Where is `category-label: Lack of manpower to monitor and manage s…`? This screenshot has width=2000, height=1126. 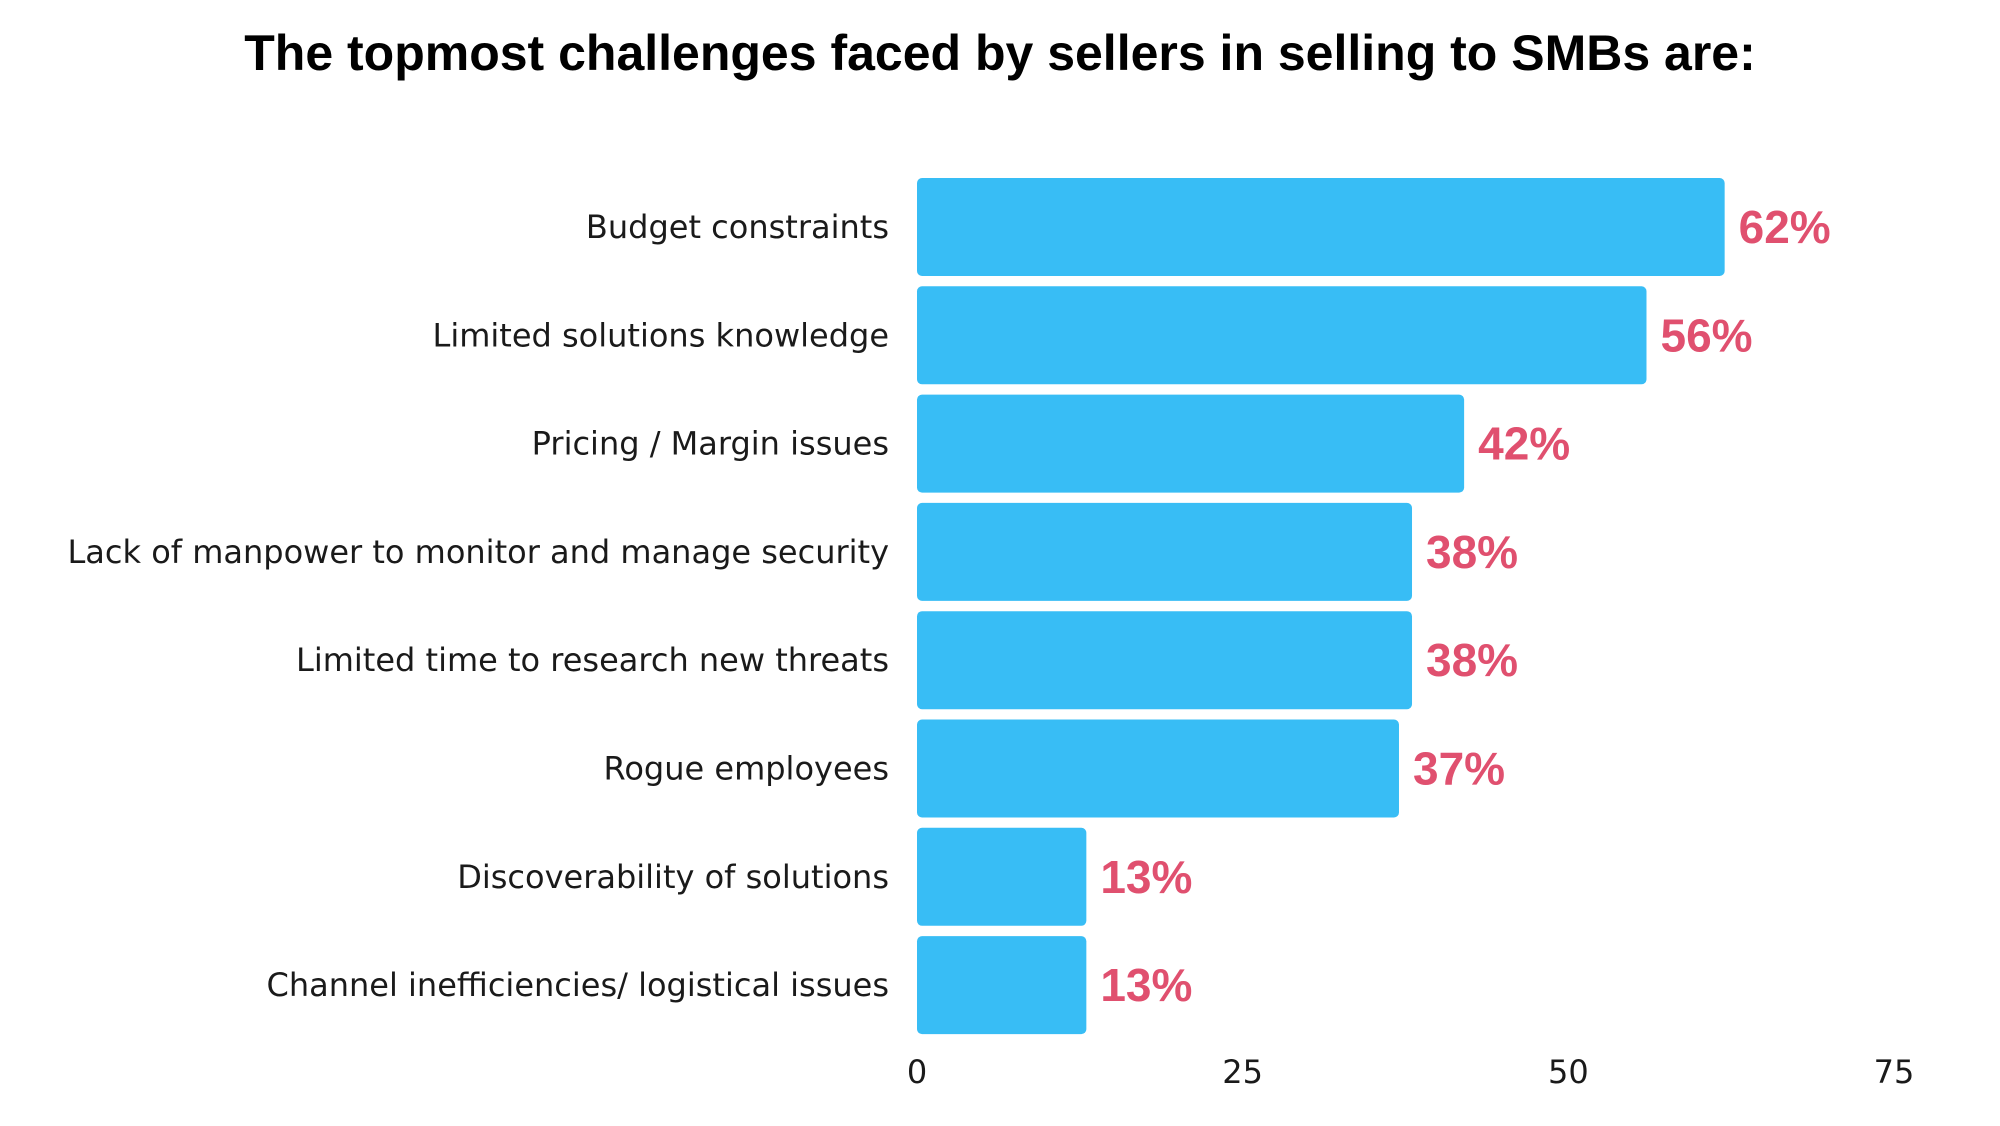 category-label: Lack of manpower to monitor and manage s… is located at coordinates (478, 552).